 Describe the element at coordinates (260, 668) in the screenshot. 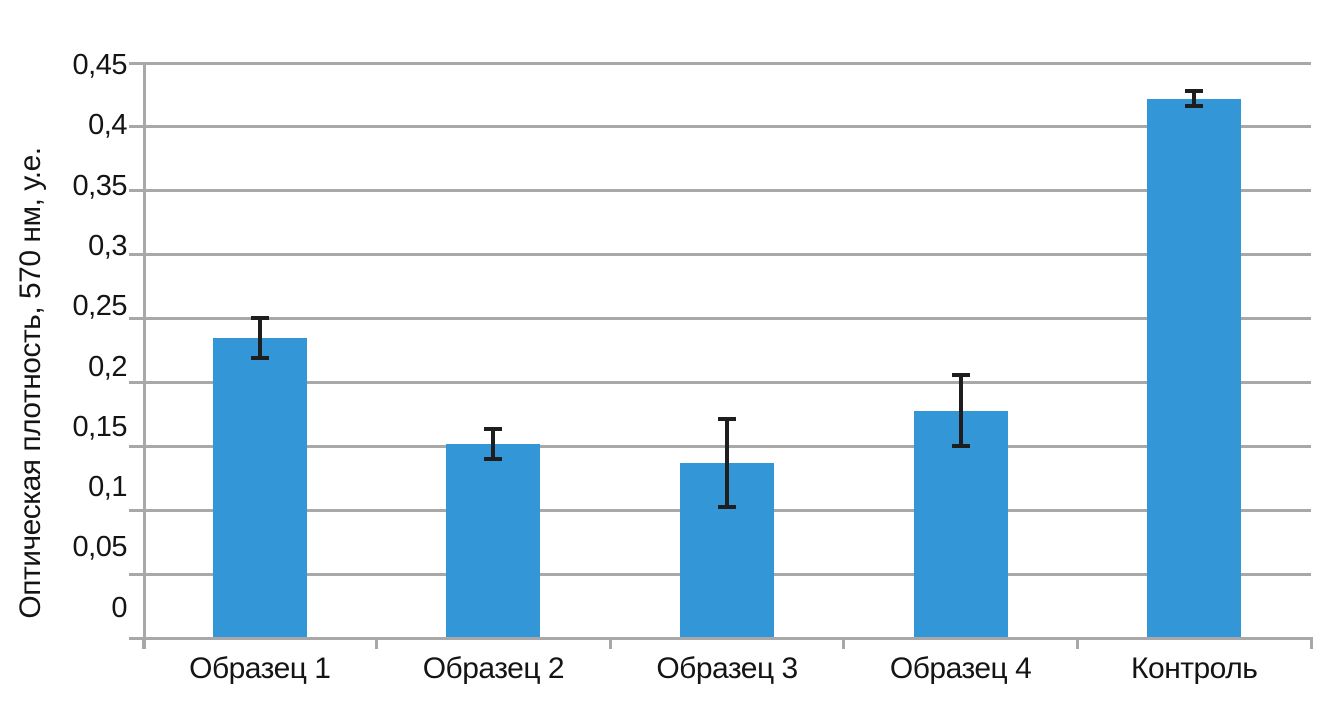

I see `x-tick-label: Образец 1` at that location.